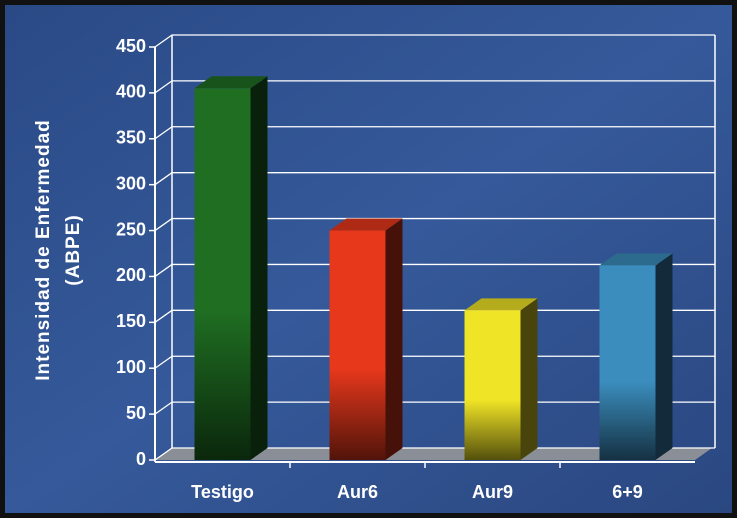  What do you see at coordinates (131, 229) in the screenshot?
I see `y-tick-label: 250` at bounding box center [131, 229].